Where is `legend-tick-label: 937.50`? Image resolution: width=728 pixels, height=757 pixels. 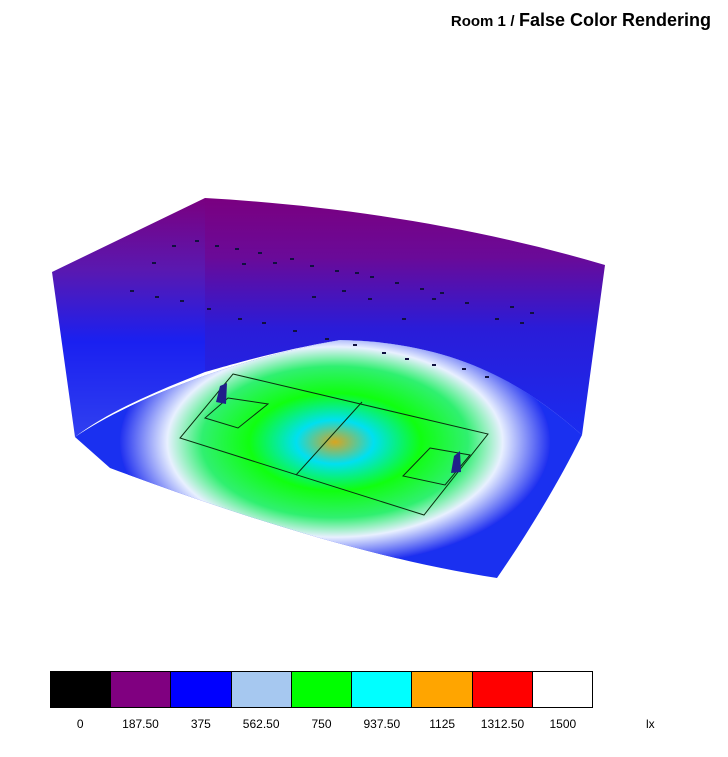 legend-tick-label: 937.50 is located at coordinates (382, 724).